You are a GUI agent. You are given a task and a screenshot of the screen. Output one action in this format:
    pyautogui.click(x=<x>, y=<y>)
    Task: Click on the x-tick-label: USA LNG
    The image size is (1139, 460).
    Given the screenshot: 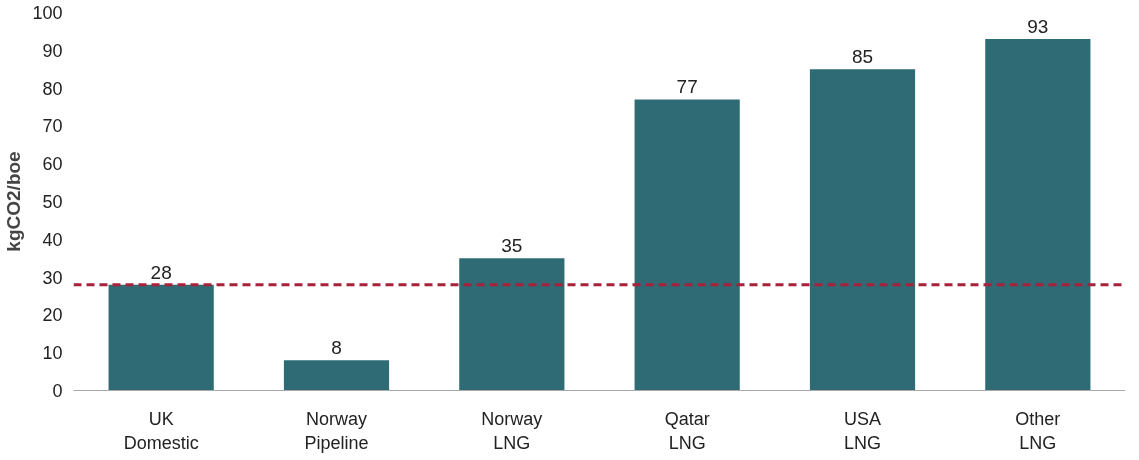 What is the action you would take?
    pyautogui.click(x=862, y=430)
    